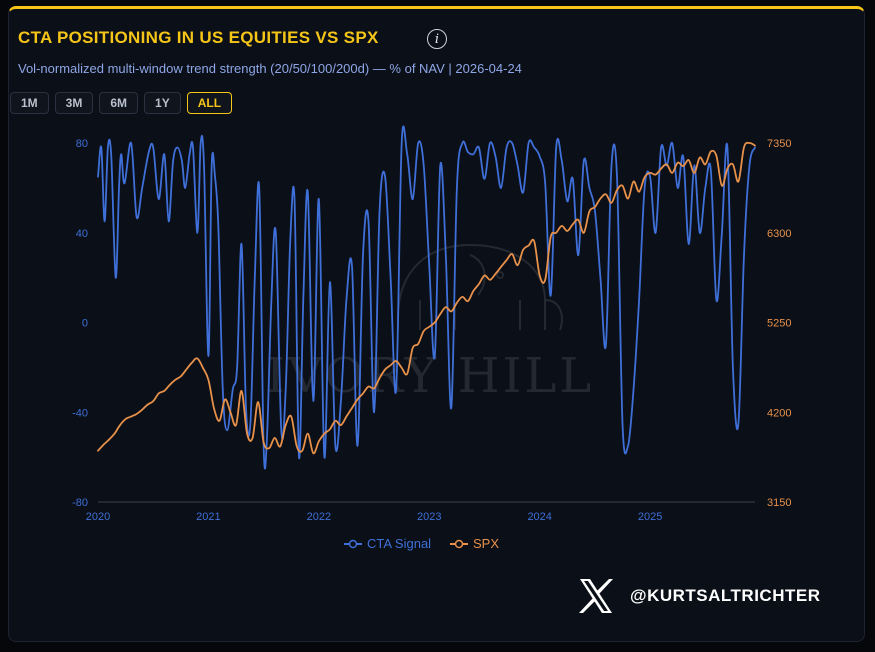 This screenshot has width=875, height=652. Describe the element at coordinates (82, 234) in the screenshot. I see `y-left-tick-label-1: 40` at that location.